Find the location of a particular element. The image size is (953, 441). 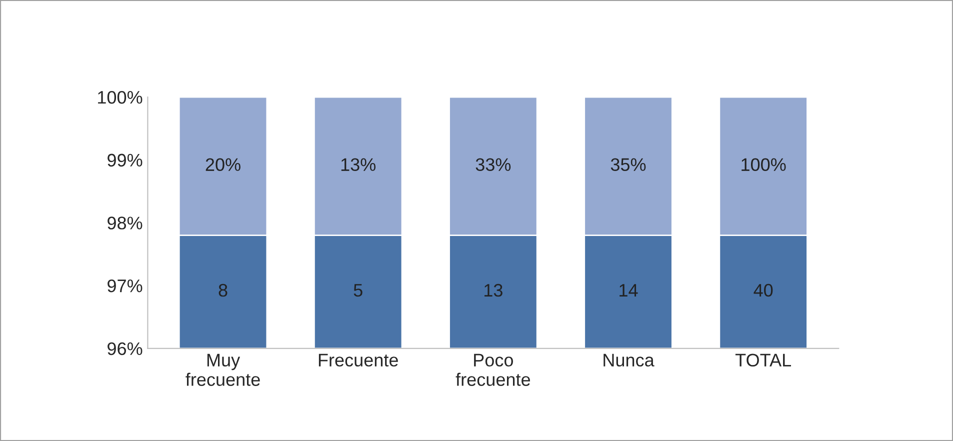

y-tick-label: 99% is located at coordinates (125, 160).